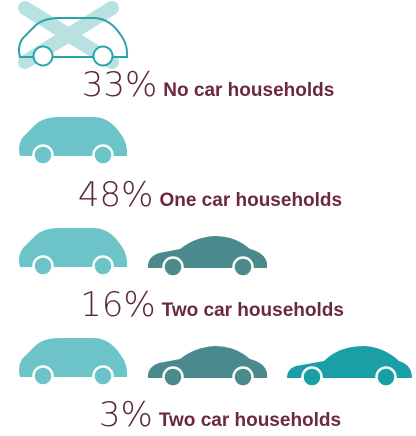 This screenshot has width=416, height=436. What do you see at coordinates (116, 195) in the screenshot?
I see `share: 48%` at bounding box center [116, 195].